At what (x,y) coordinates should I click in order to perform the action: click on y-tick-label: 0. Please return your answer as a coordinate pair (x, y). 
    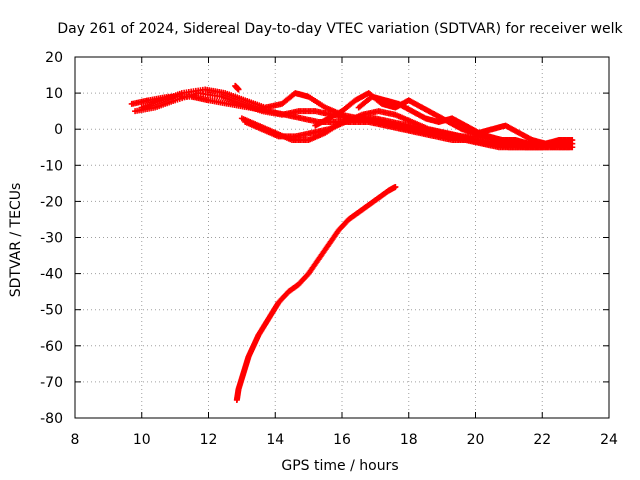
    Looking at the image, I should click on (58, 130).